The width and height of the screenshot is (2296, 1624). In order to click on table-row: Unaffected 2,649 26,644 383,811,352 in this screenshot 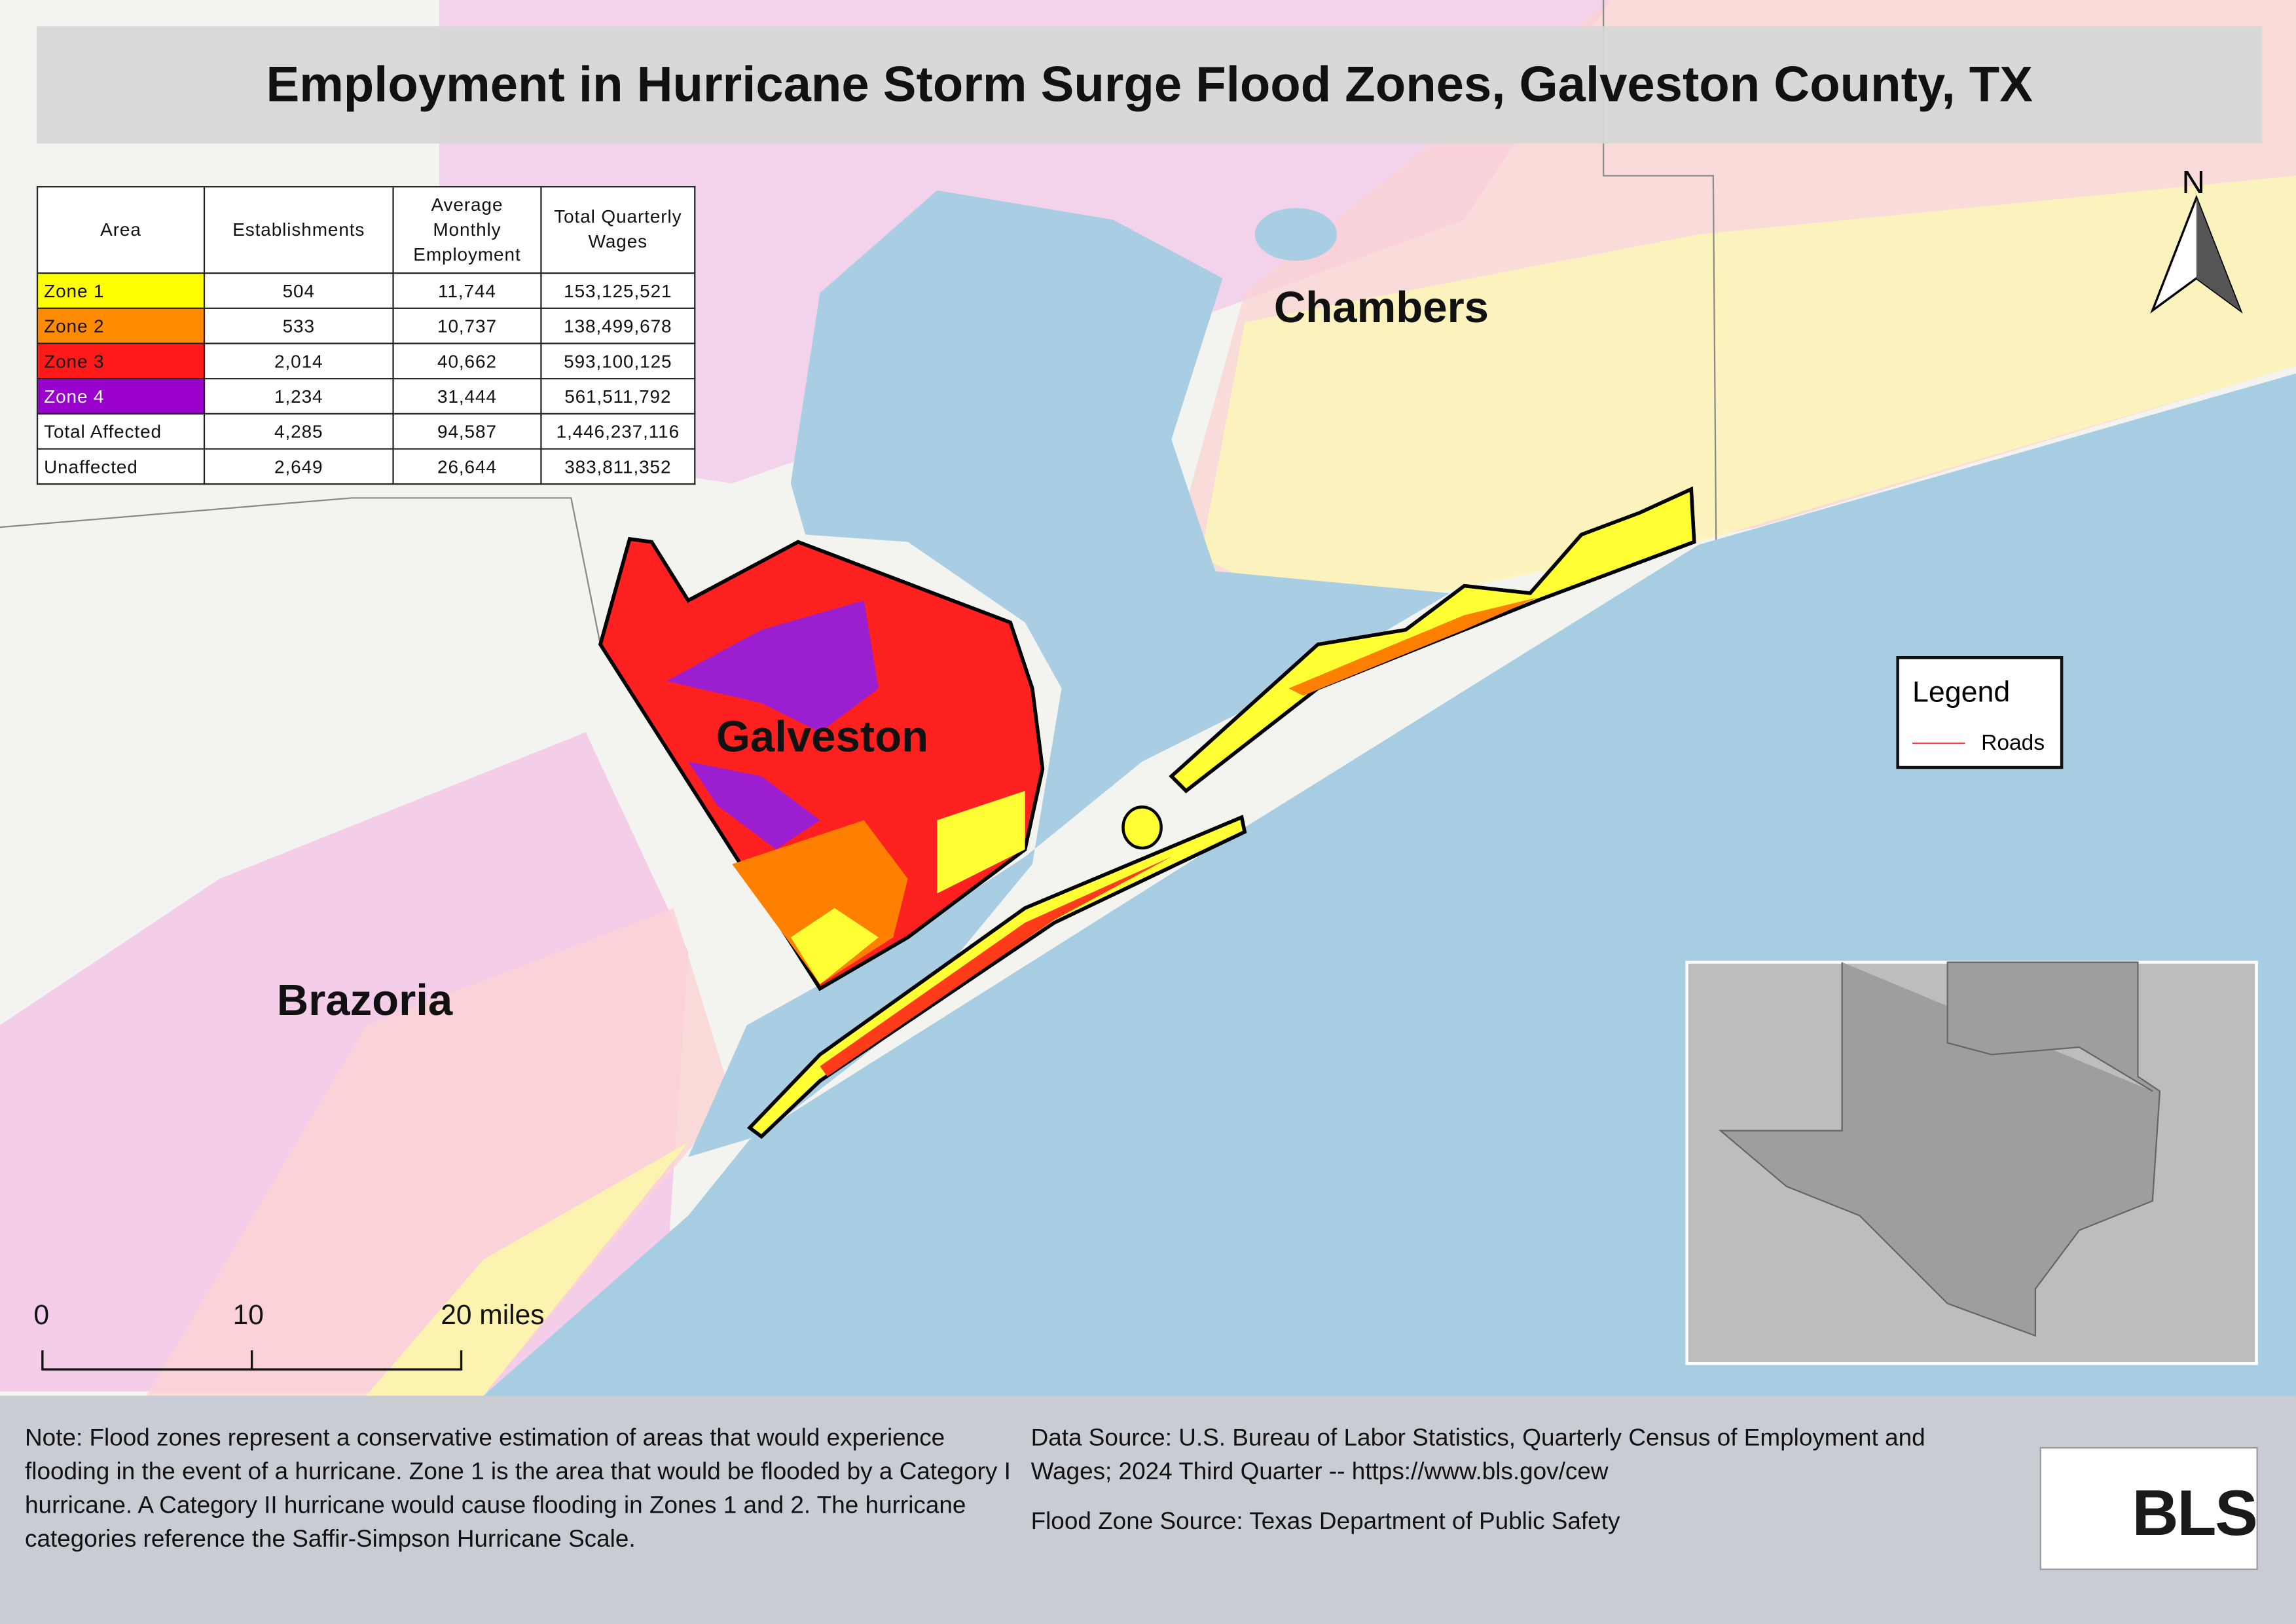, I will do `click(366, 466)`.